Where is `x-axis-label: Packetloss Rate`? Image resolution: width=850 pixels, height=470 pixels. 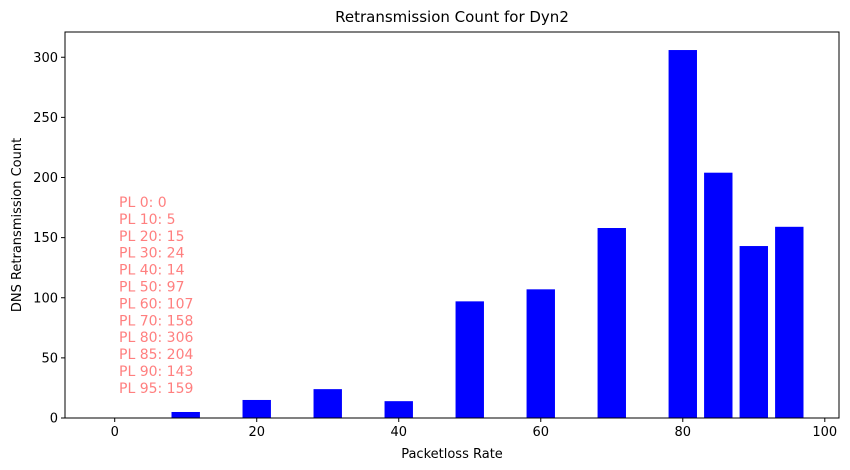 x-axis-label: Packetloss Rate is located at coordinates (452, 454).